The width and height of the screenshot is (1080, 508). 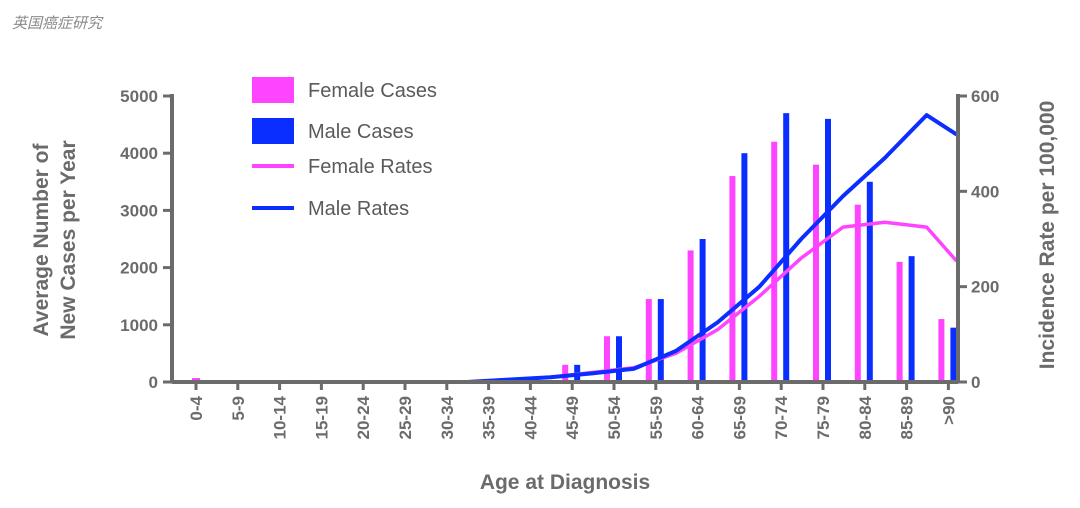 I want to click on right-tick-label-0: 0, so click(x=975, y=382).